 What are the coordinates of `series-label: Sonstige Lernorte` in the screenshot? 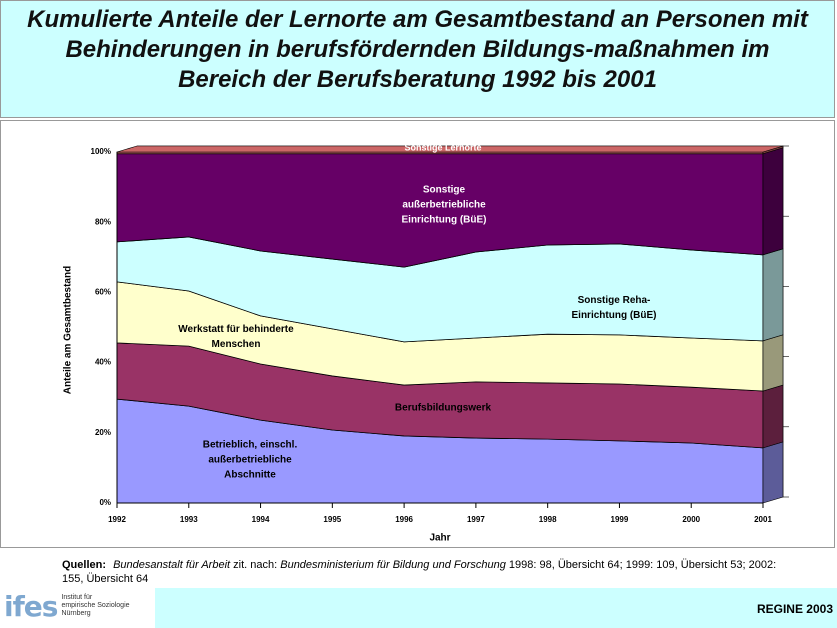 It's located at (443, 147).